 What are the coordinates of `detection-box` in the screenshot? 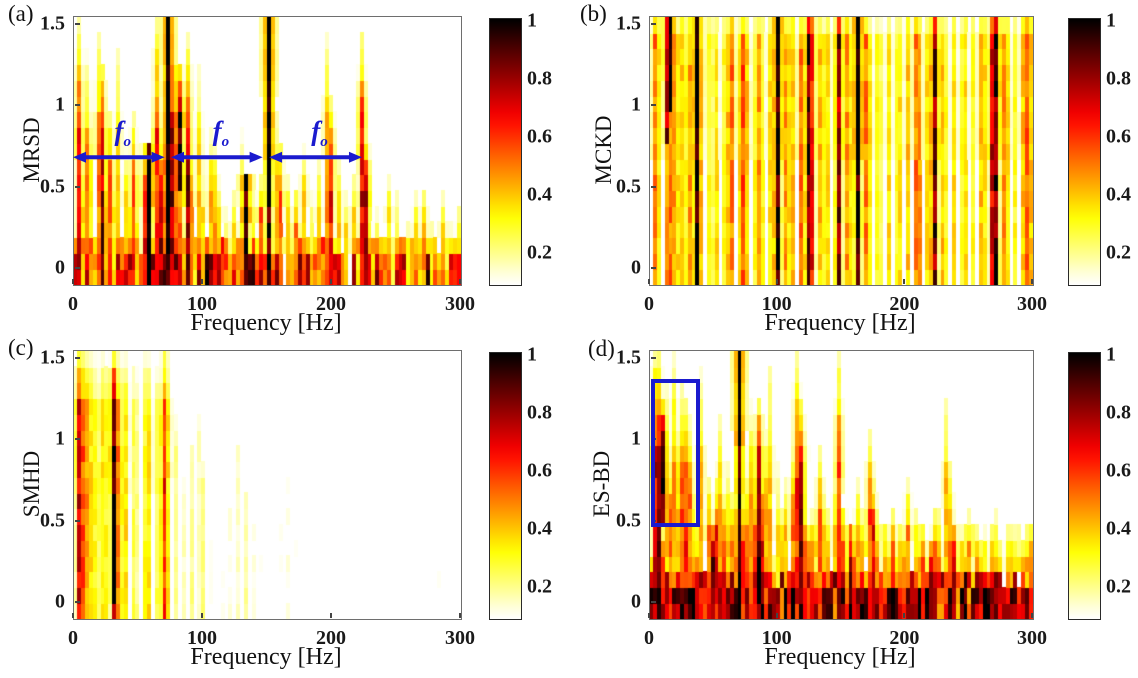 It's located at (675, 453).